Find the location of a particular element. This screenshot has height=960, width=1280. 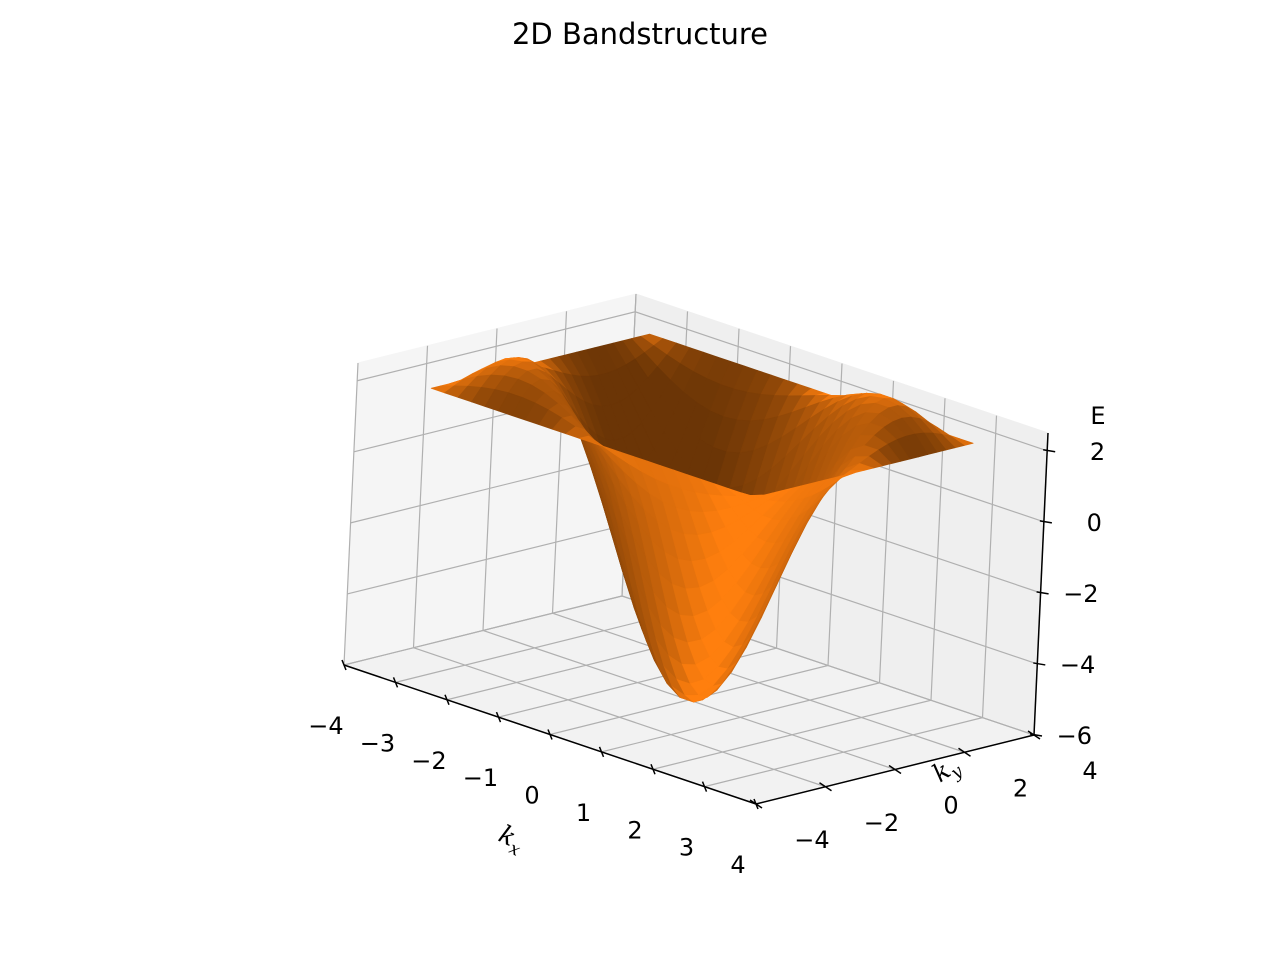

z-tick-label: 0 is located at coordinates (1094, 523).